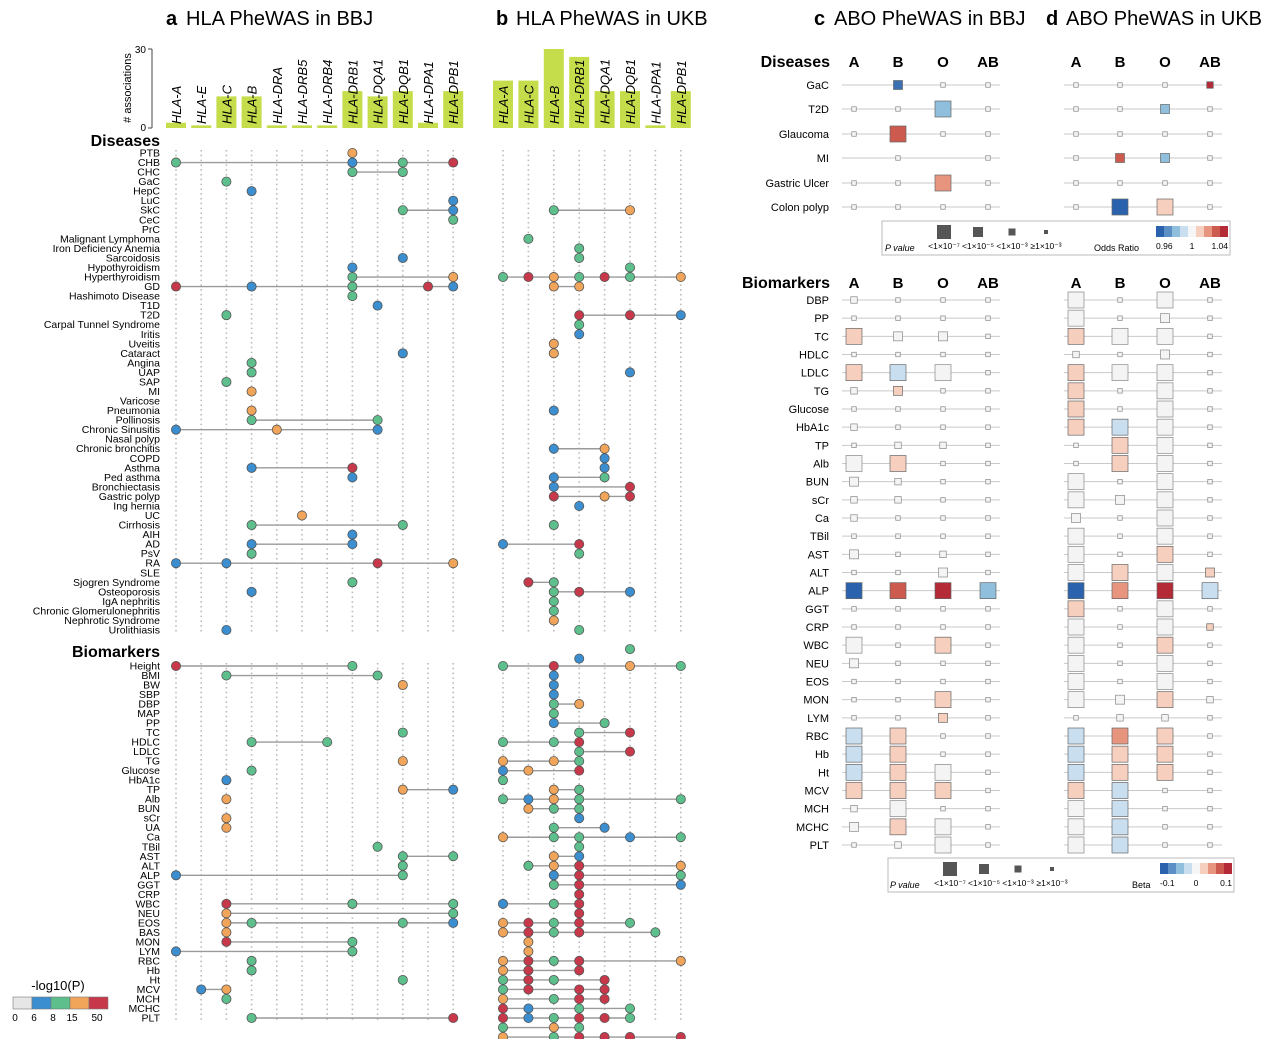 This screenshot has width=1280, height=1044. I want to click on abo-biomarker-label: WBC, so click(816, 646).